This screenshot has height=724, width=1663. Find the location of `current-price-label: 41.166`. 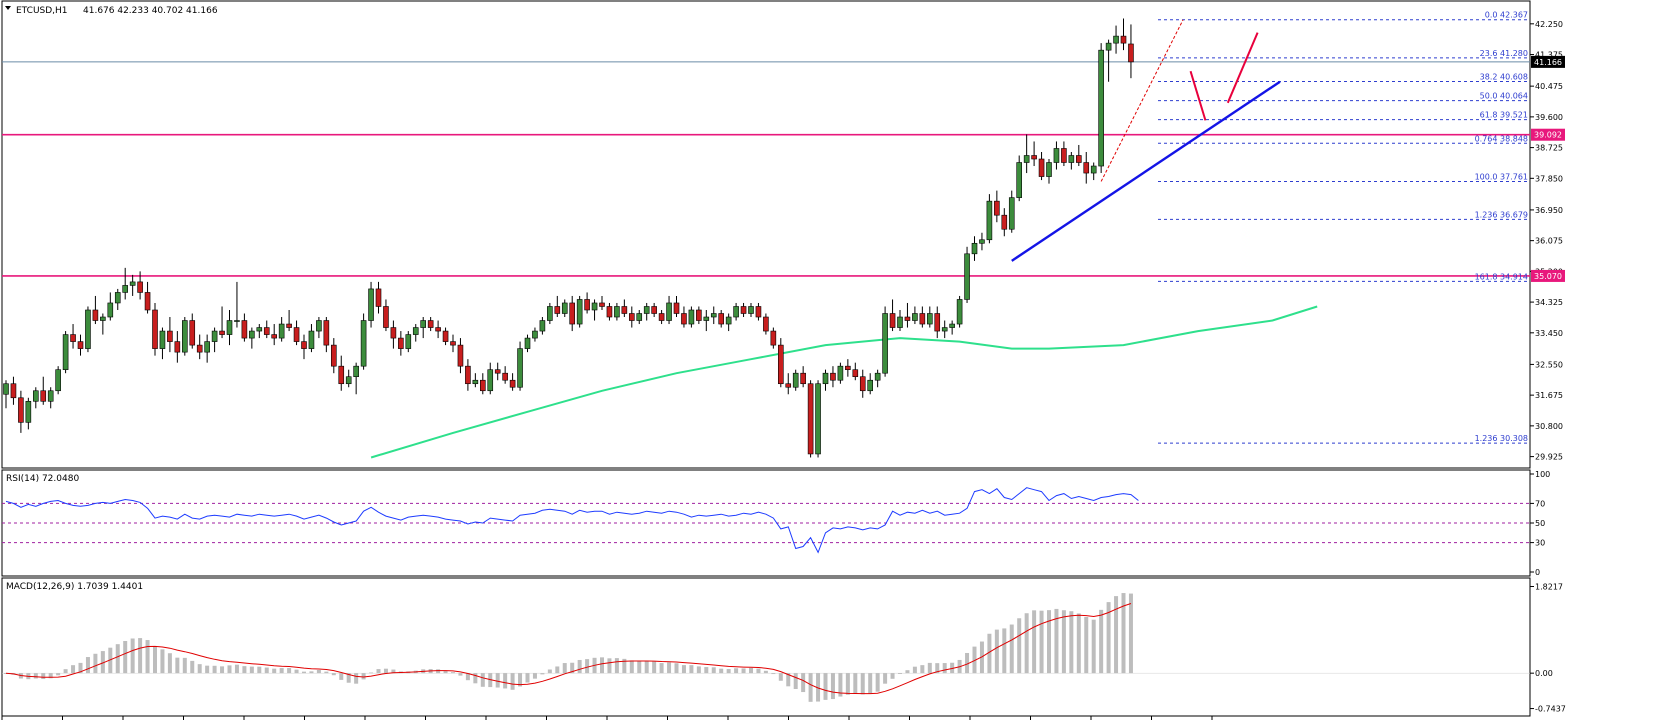

current-price-label: 41.166 is located at coordinates (1548, 62).